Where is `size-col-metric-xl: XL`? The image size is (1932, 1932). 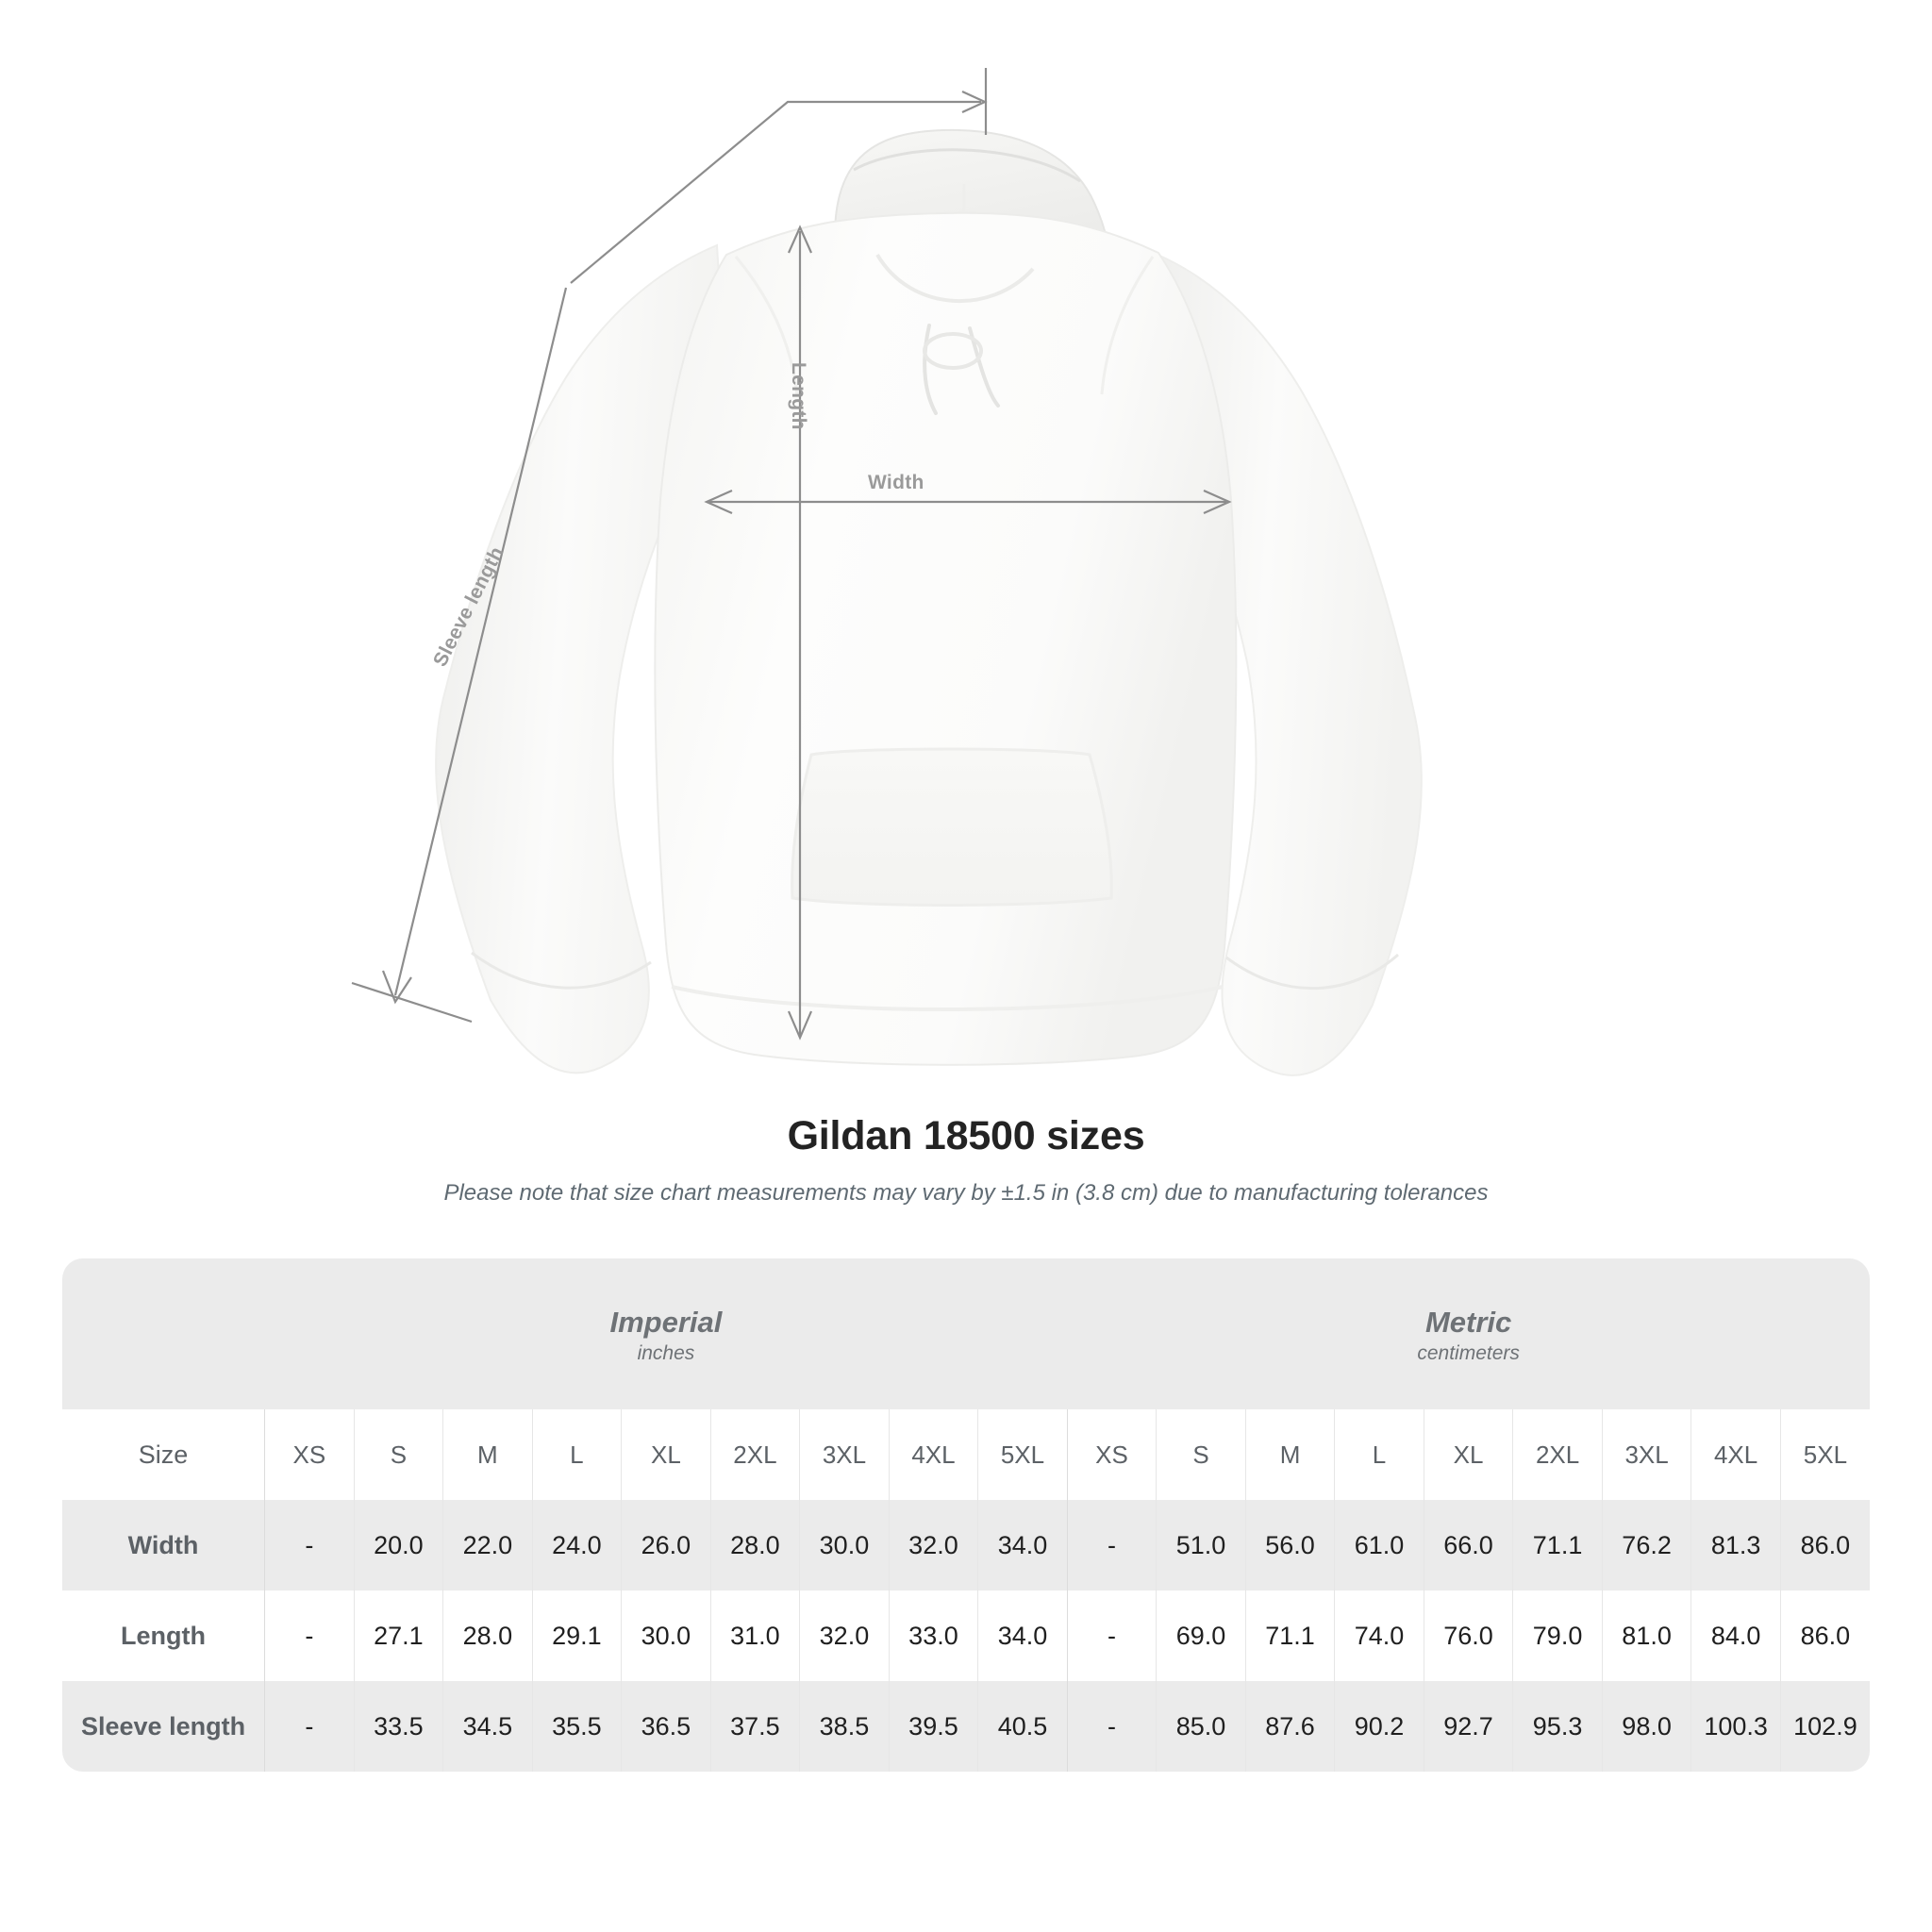
size-col-metric-xl: XL is located at coordinates (1468, 1454).